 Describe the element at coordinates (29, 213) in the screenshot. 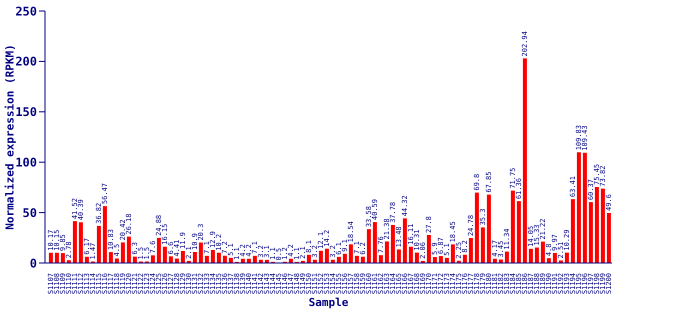

I see `y-tick-label: 50` at that location.